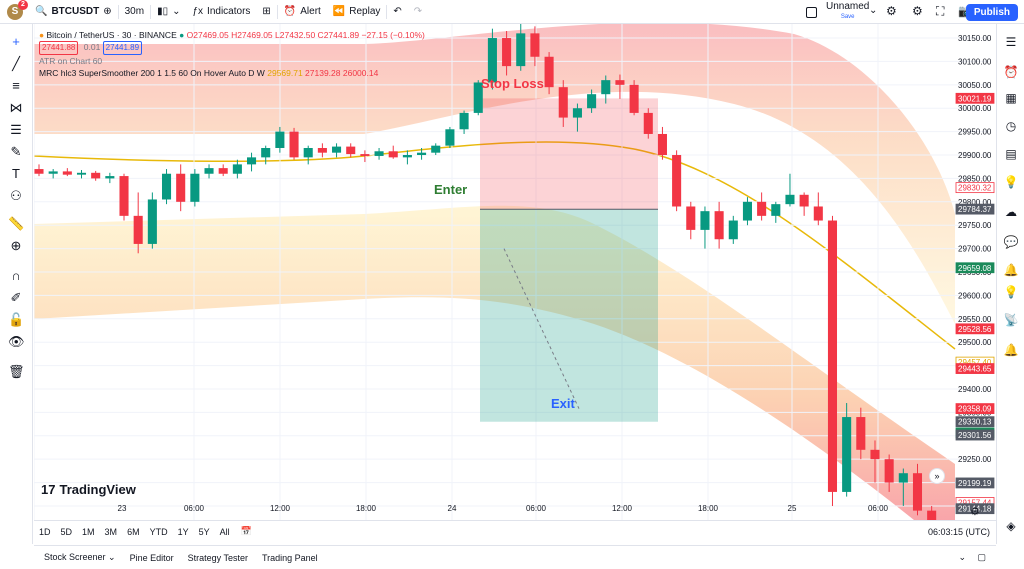 The width and height of the screenshot is (1024, 569). Describe the element at coordinates (891, 11) in the screenshot. I see `quick-search-icon: ⚙` at that location.